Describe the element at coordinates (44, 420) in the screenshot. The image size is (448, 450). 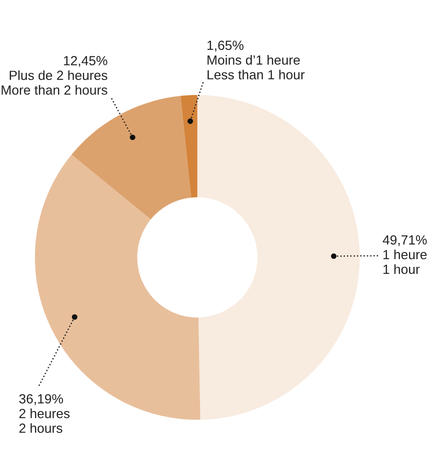
I see `slice-label: 2 heures 2 hours` at that location.